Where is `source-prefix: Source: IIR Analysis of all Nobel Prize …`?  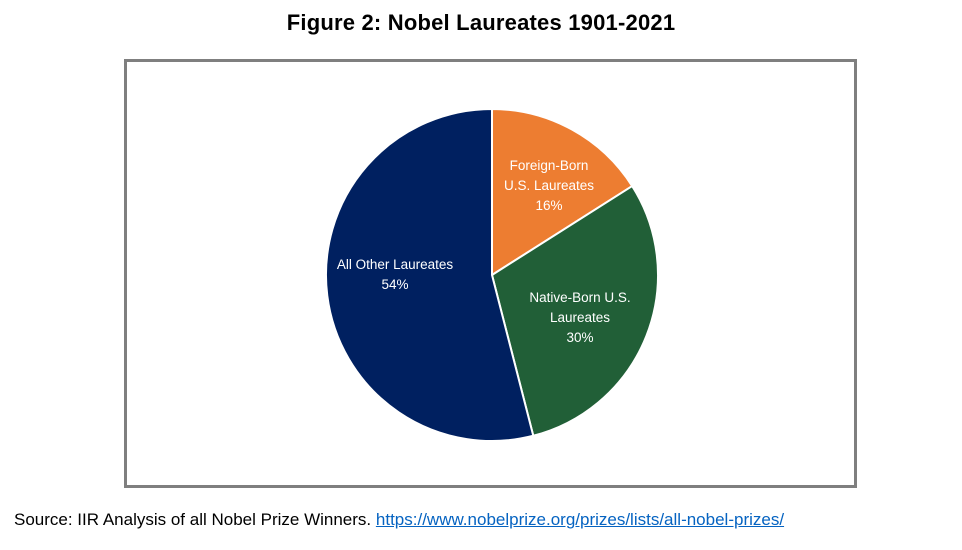
source-prefix: Source: IIR Analysis of all Nobel Prize … is located at coordinates (193, 519).